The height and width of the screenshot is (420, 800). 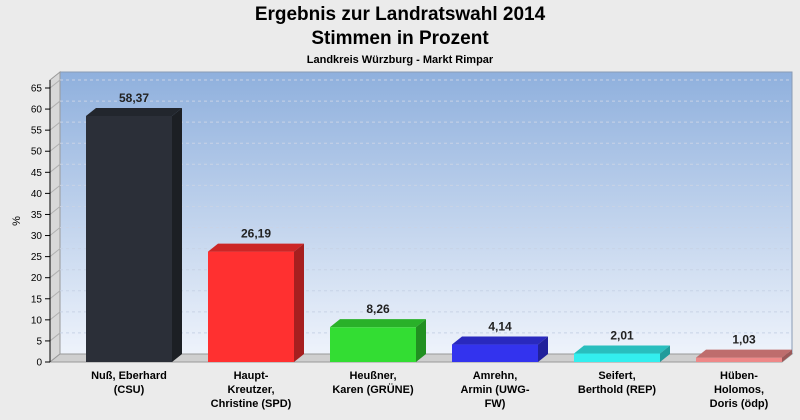 I want to click on y-axis-label: %, so click(x=17, y=221).